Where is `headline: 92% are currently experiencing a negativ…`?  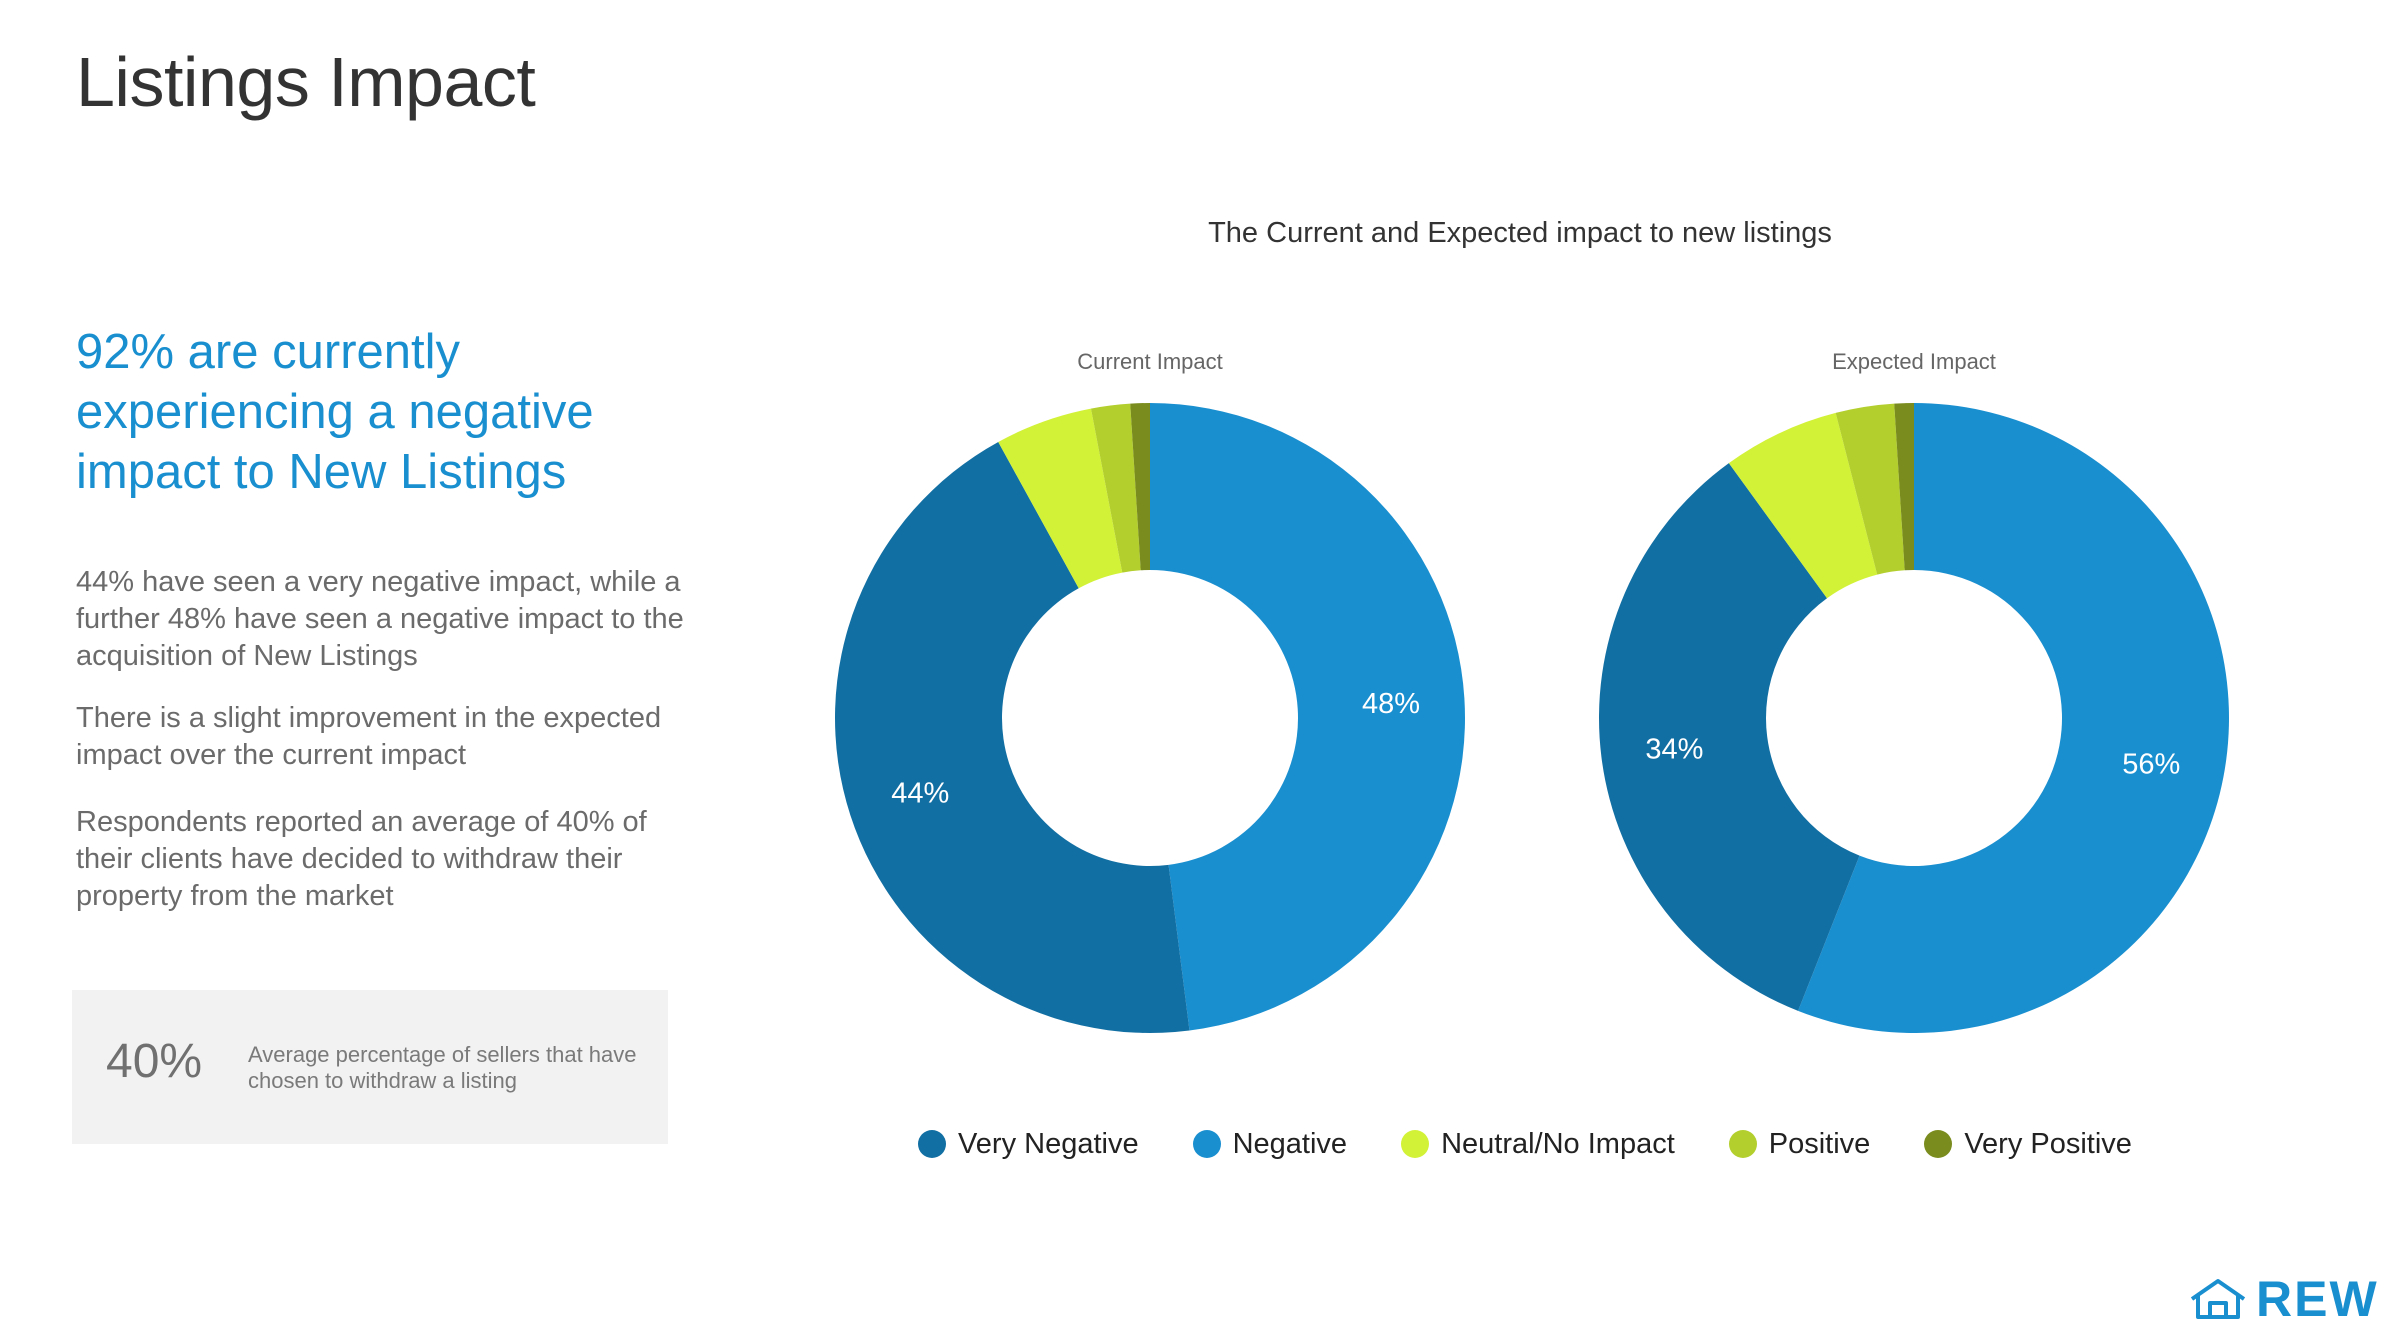
headline: 92% are currently experiencing a negativ… is located at coordinates (335, 412).